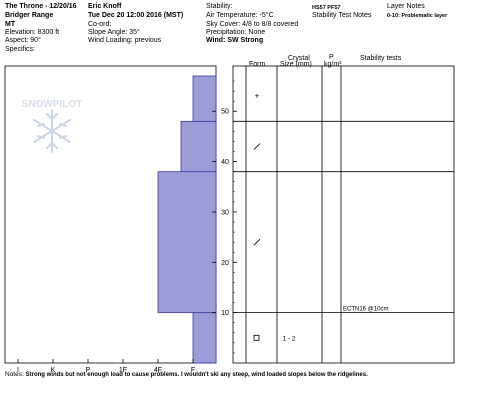  I want to click on col-size: Size (mm), so click(296, 64).